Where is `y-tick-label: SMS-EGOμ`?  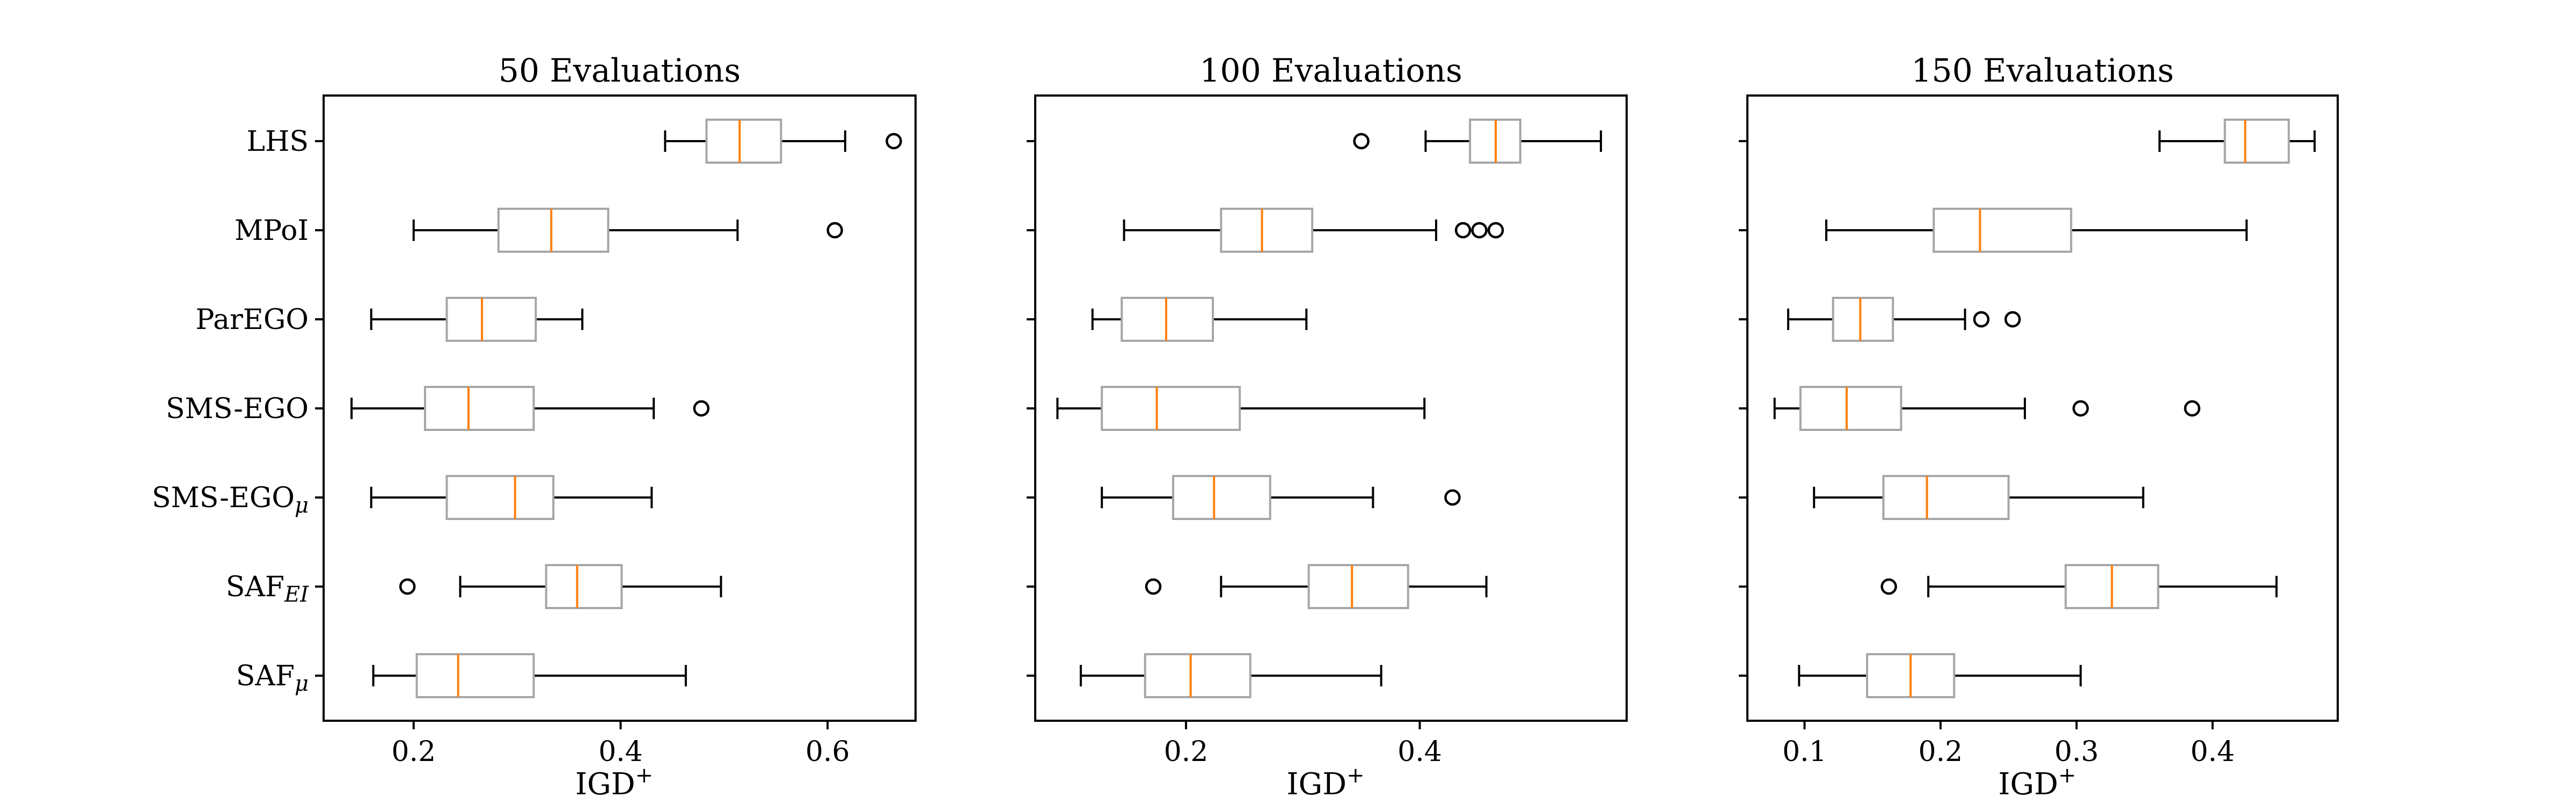
y-tick-label: SMS-EGOμ is located at coordinates (230, 500).